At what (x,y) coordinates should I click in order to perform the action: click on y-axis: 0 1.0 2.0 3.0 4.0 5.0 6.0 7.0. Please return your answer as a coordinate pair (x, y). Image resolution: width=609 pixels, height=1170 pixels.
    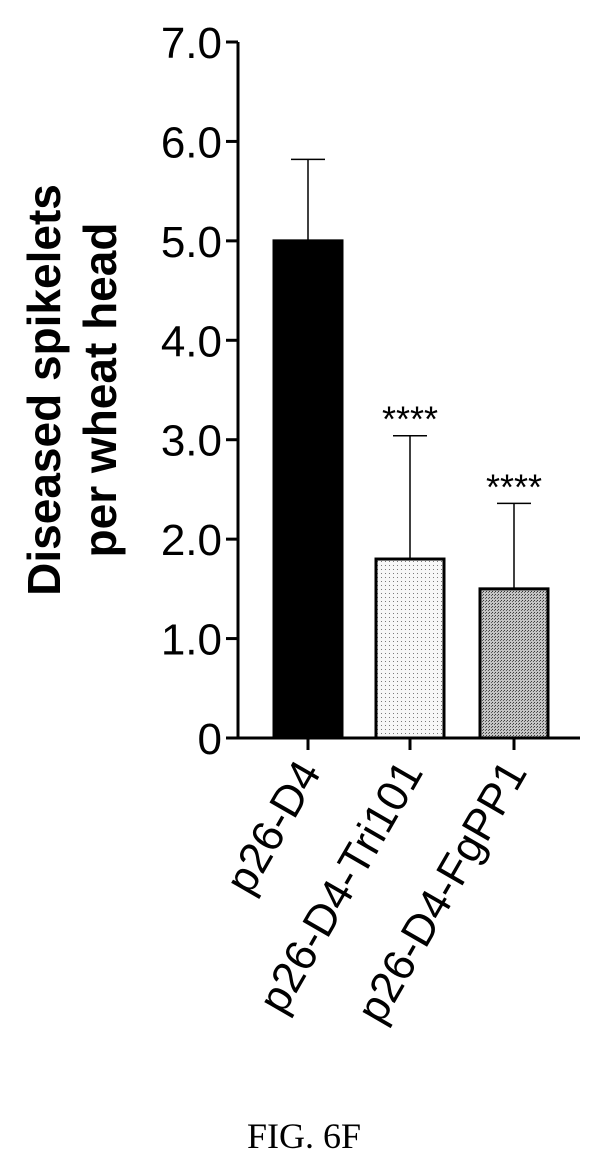
    Looking at the image, I should click on (200, 391).